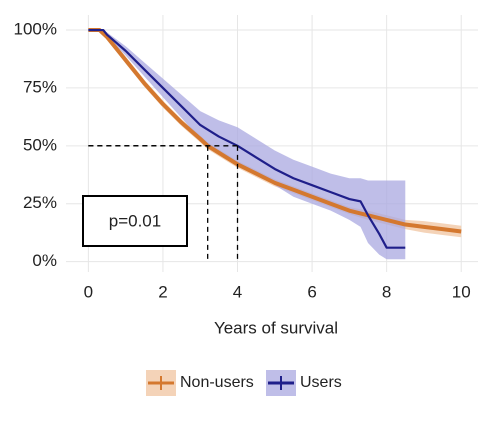 The width and height of the screenshot is (490, 426). What do you see at coordinates (162, 291) in the screenshot?
I see `x-tick-label: 2` at bounding box center [162, 291].